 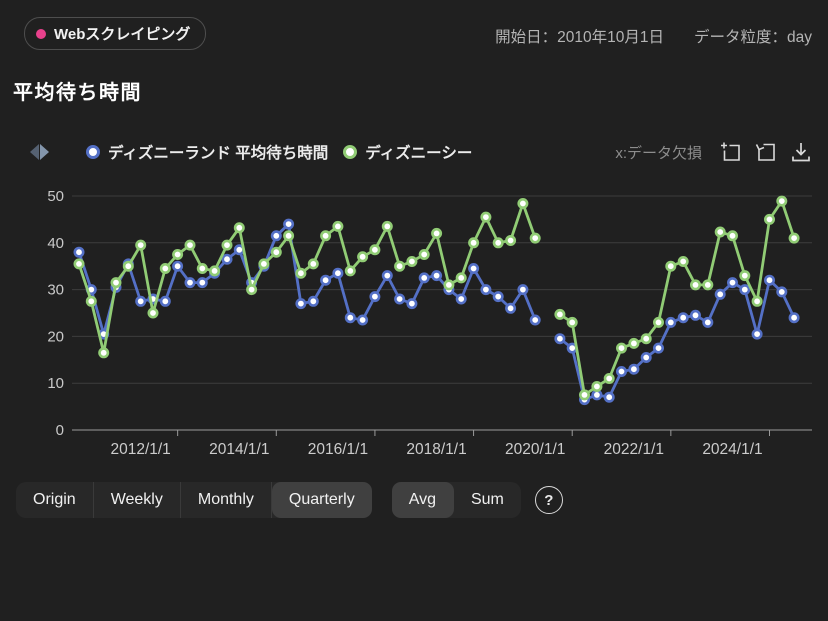 I want to click on svg-text: 2014/1/1, so click(x=239, y=449).